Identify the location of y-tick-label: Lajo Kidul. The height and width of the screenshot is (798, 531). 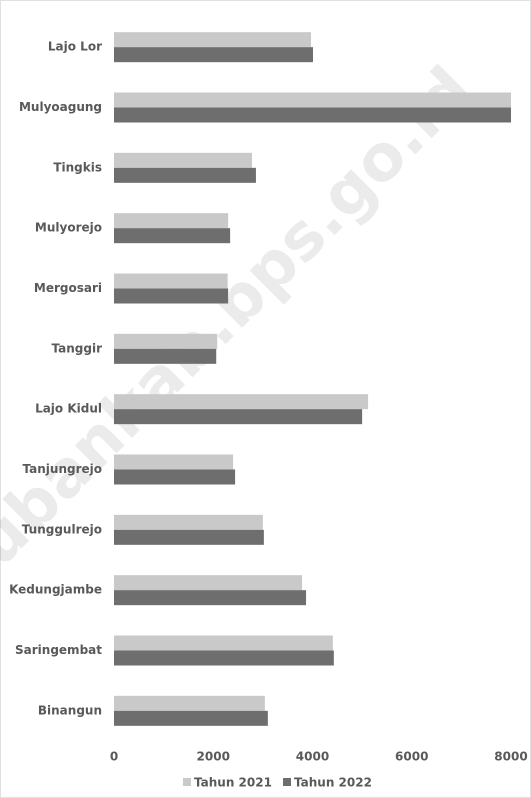
(68, 409).